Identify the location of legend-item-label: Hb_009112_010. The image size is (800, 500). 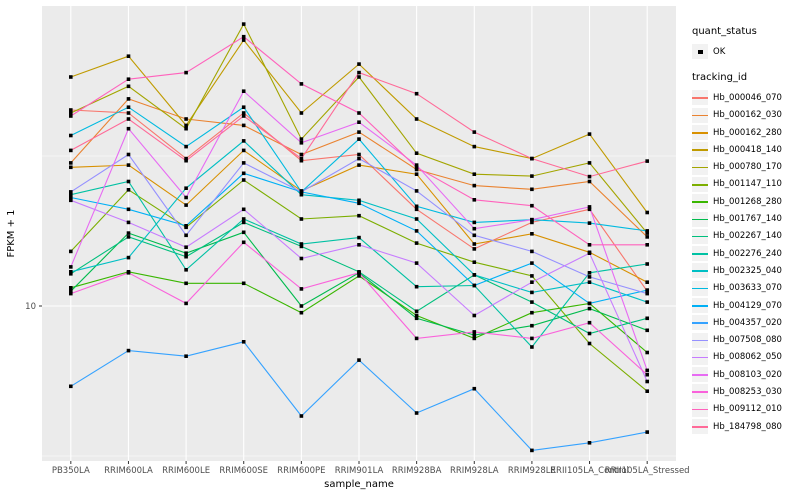
(747, 409).